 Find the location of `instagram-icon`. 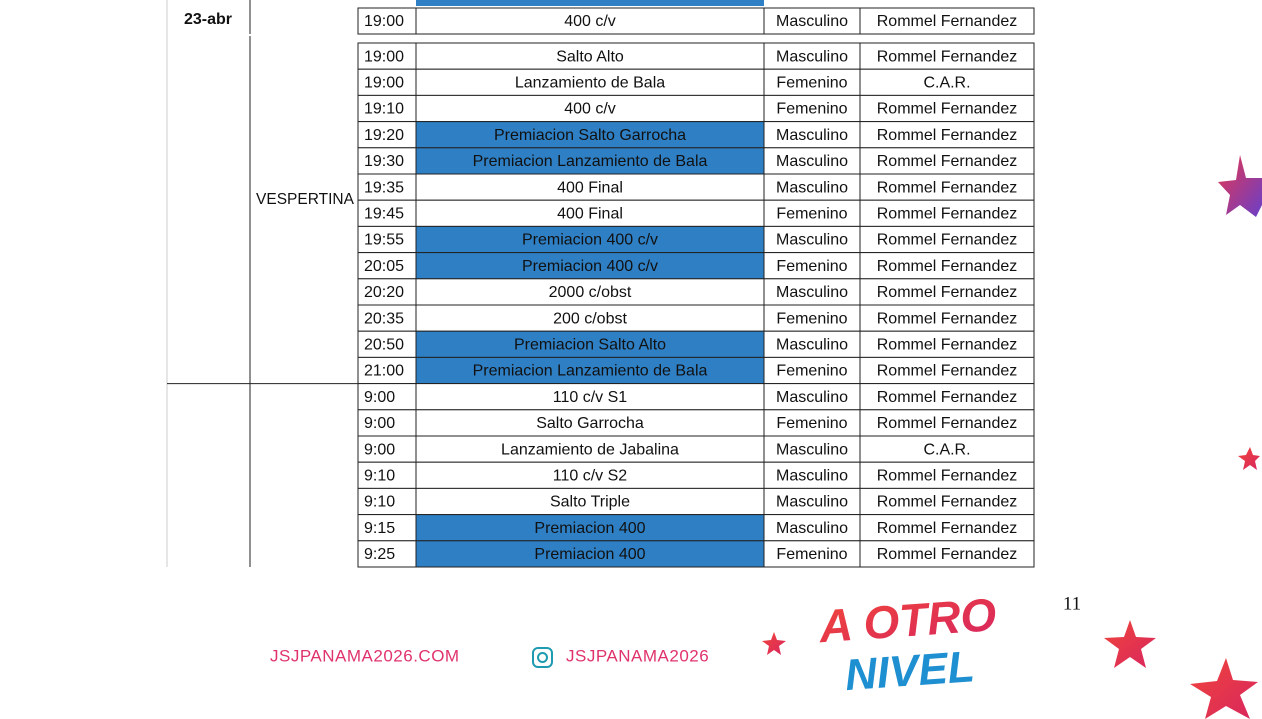

instagram-icon is located at coordinates (542, 657).